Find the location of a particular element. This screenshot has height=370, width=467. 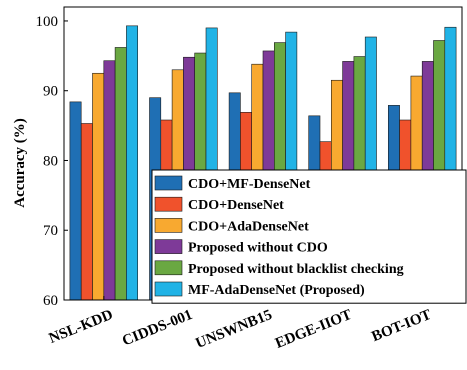

y-tick-label: 60 is located at coordinates (50, 301).